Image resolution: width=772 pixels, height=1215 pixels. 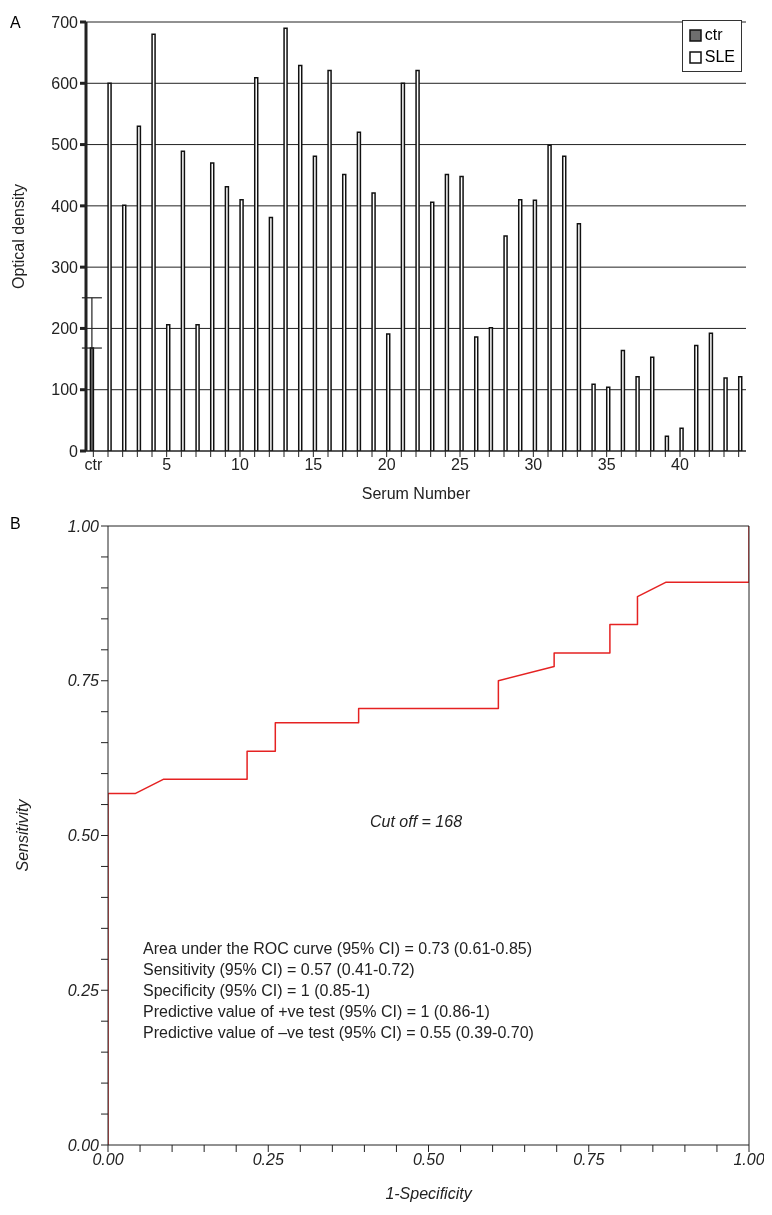 I want to click on y-tick-label: 200, so click(x=65, y=329).